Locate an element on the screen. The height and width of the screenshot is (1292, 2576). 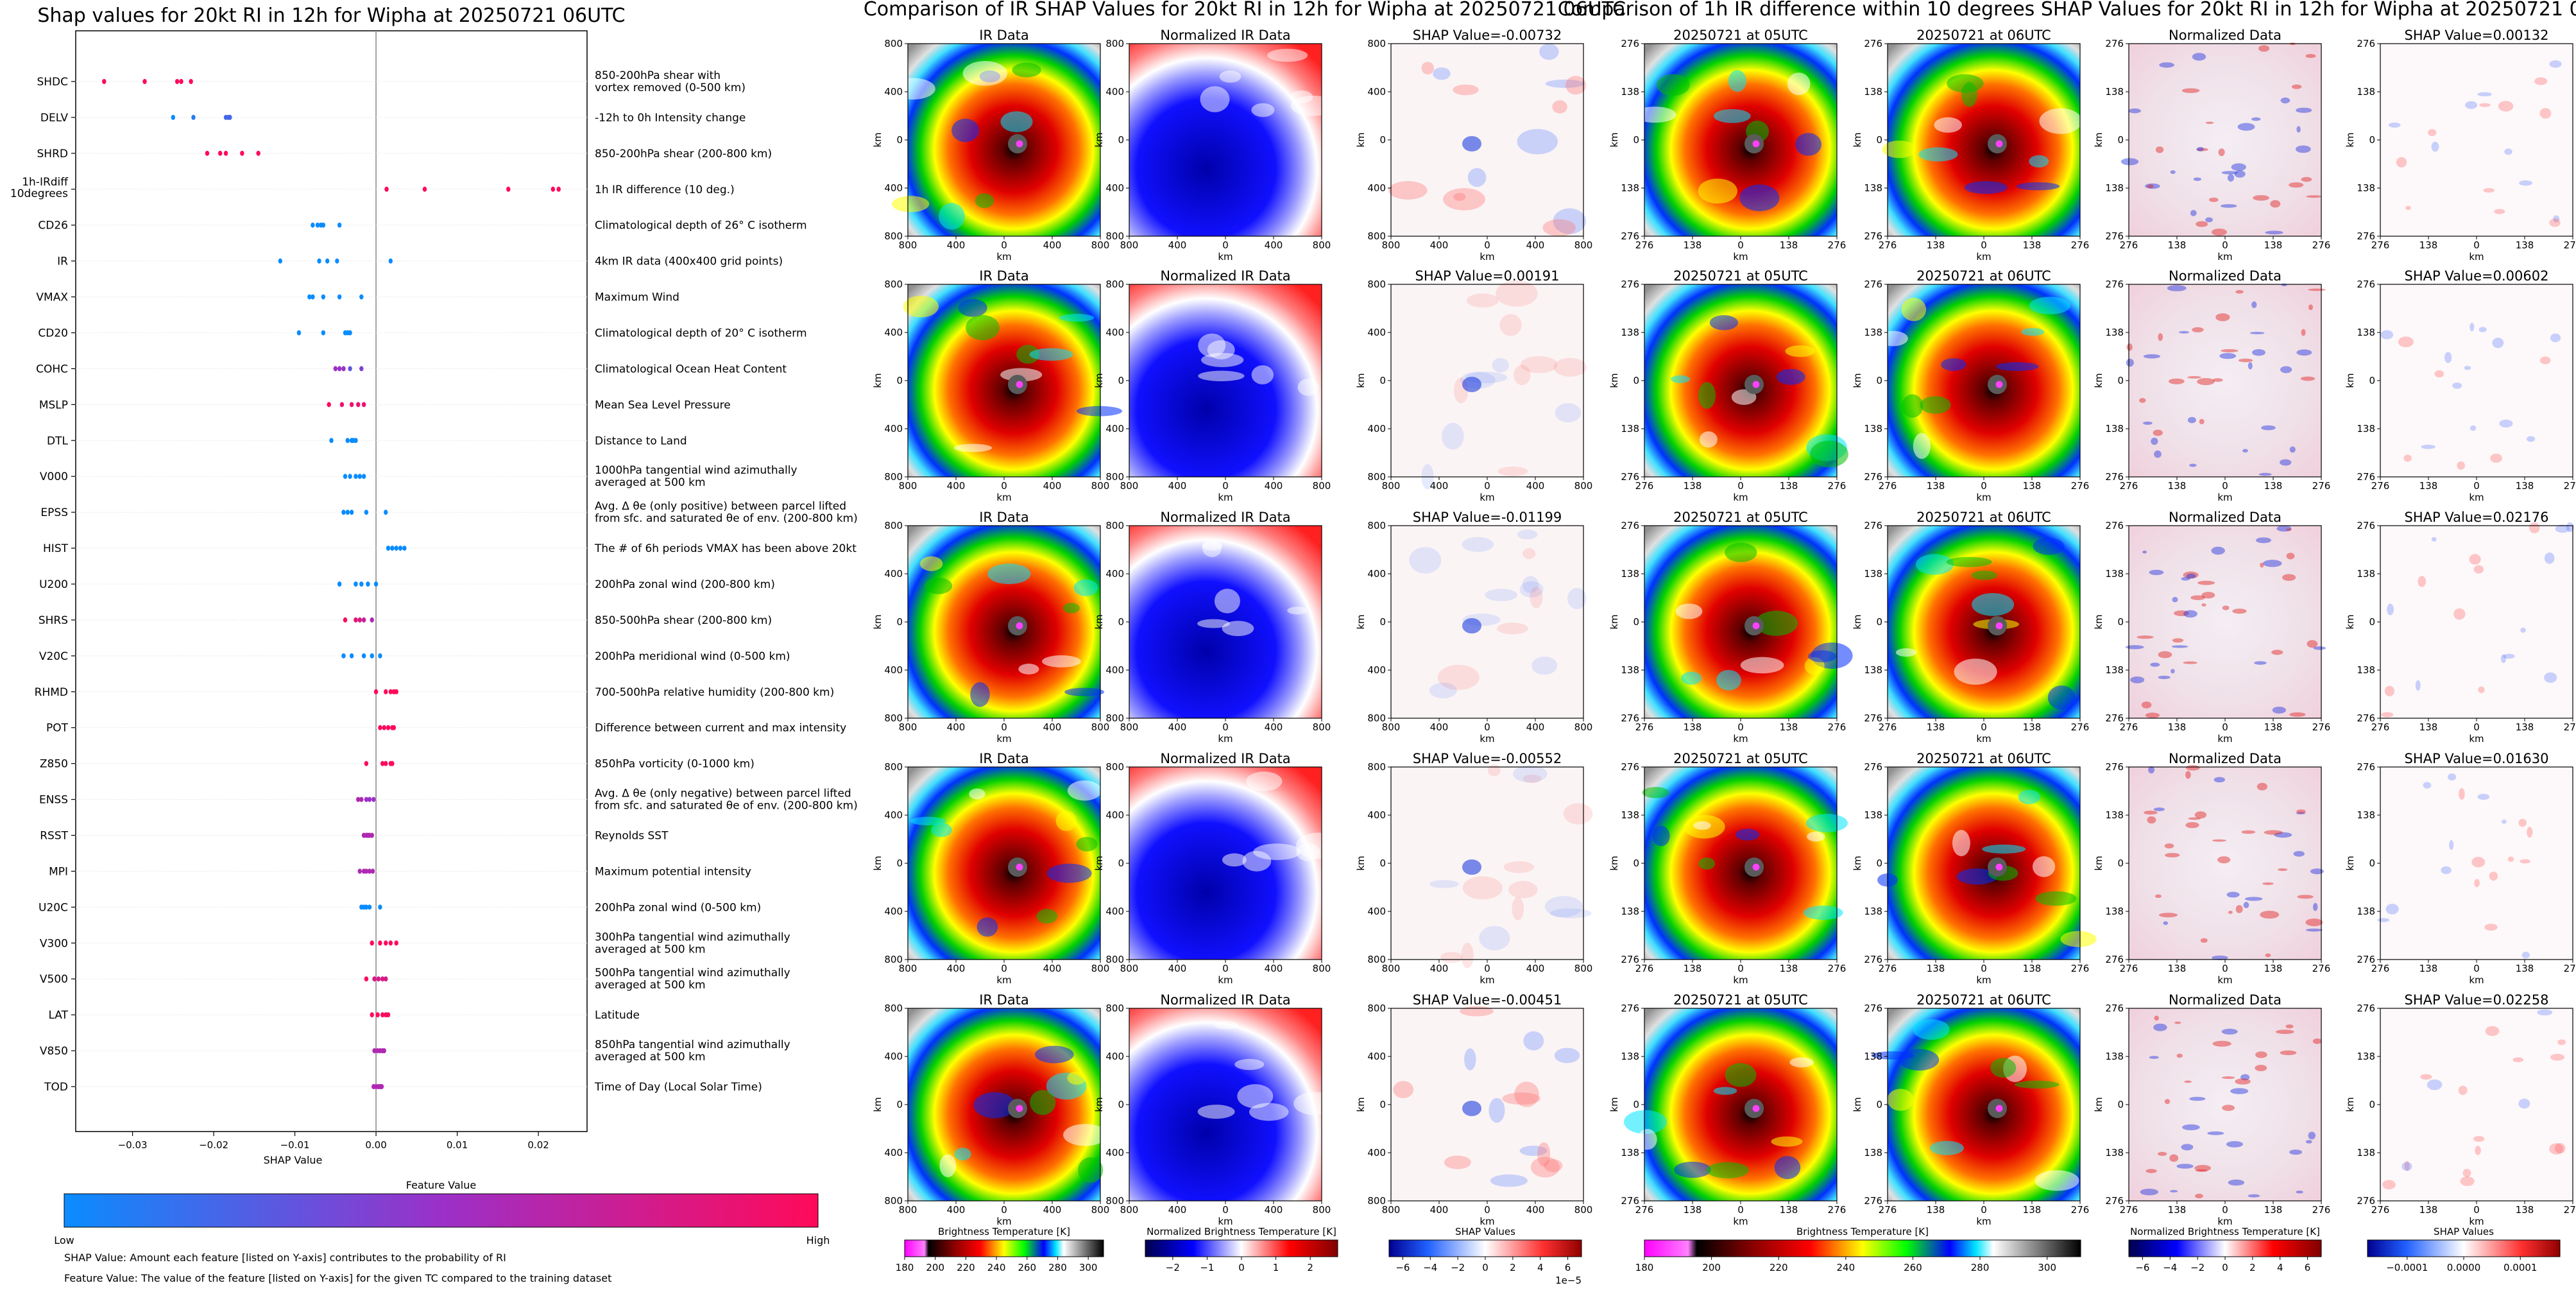
colorbar-tick-label: 0 is located at coordinates (2225, 1267).